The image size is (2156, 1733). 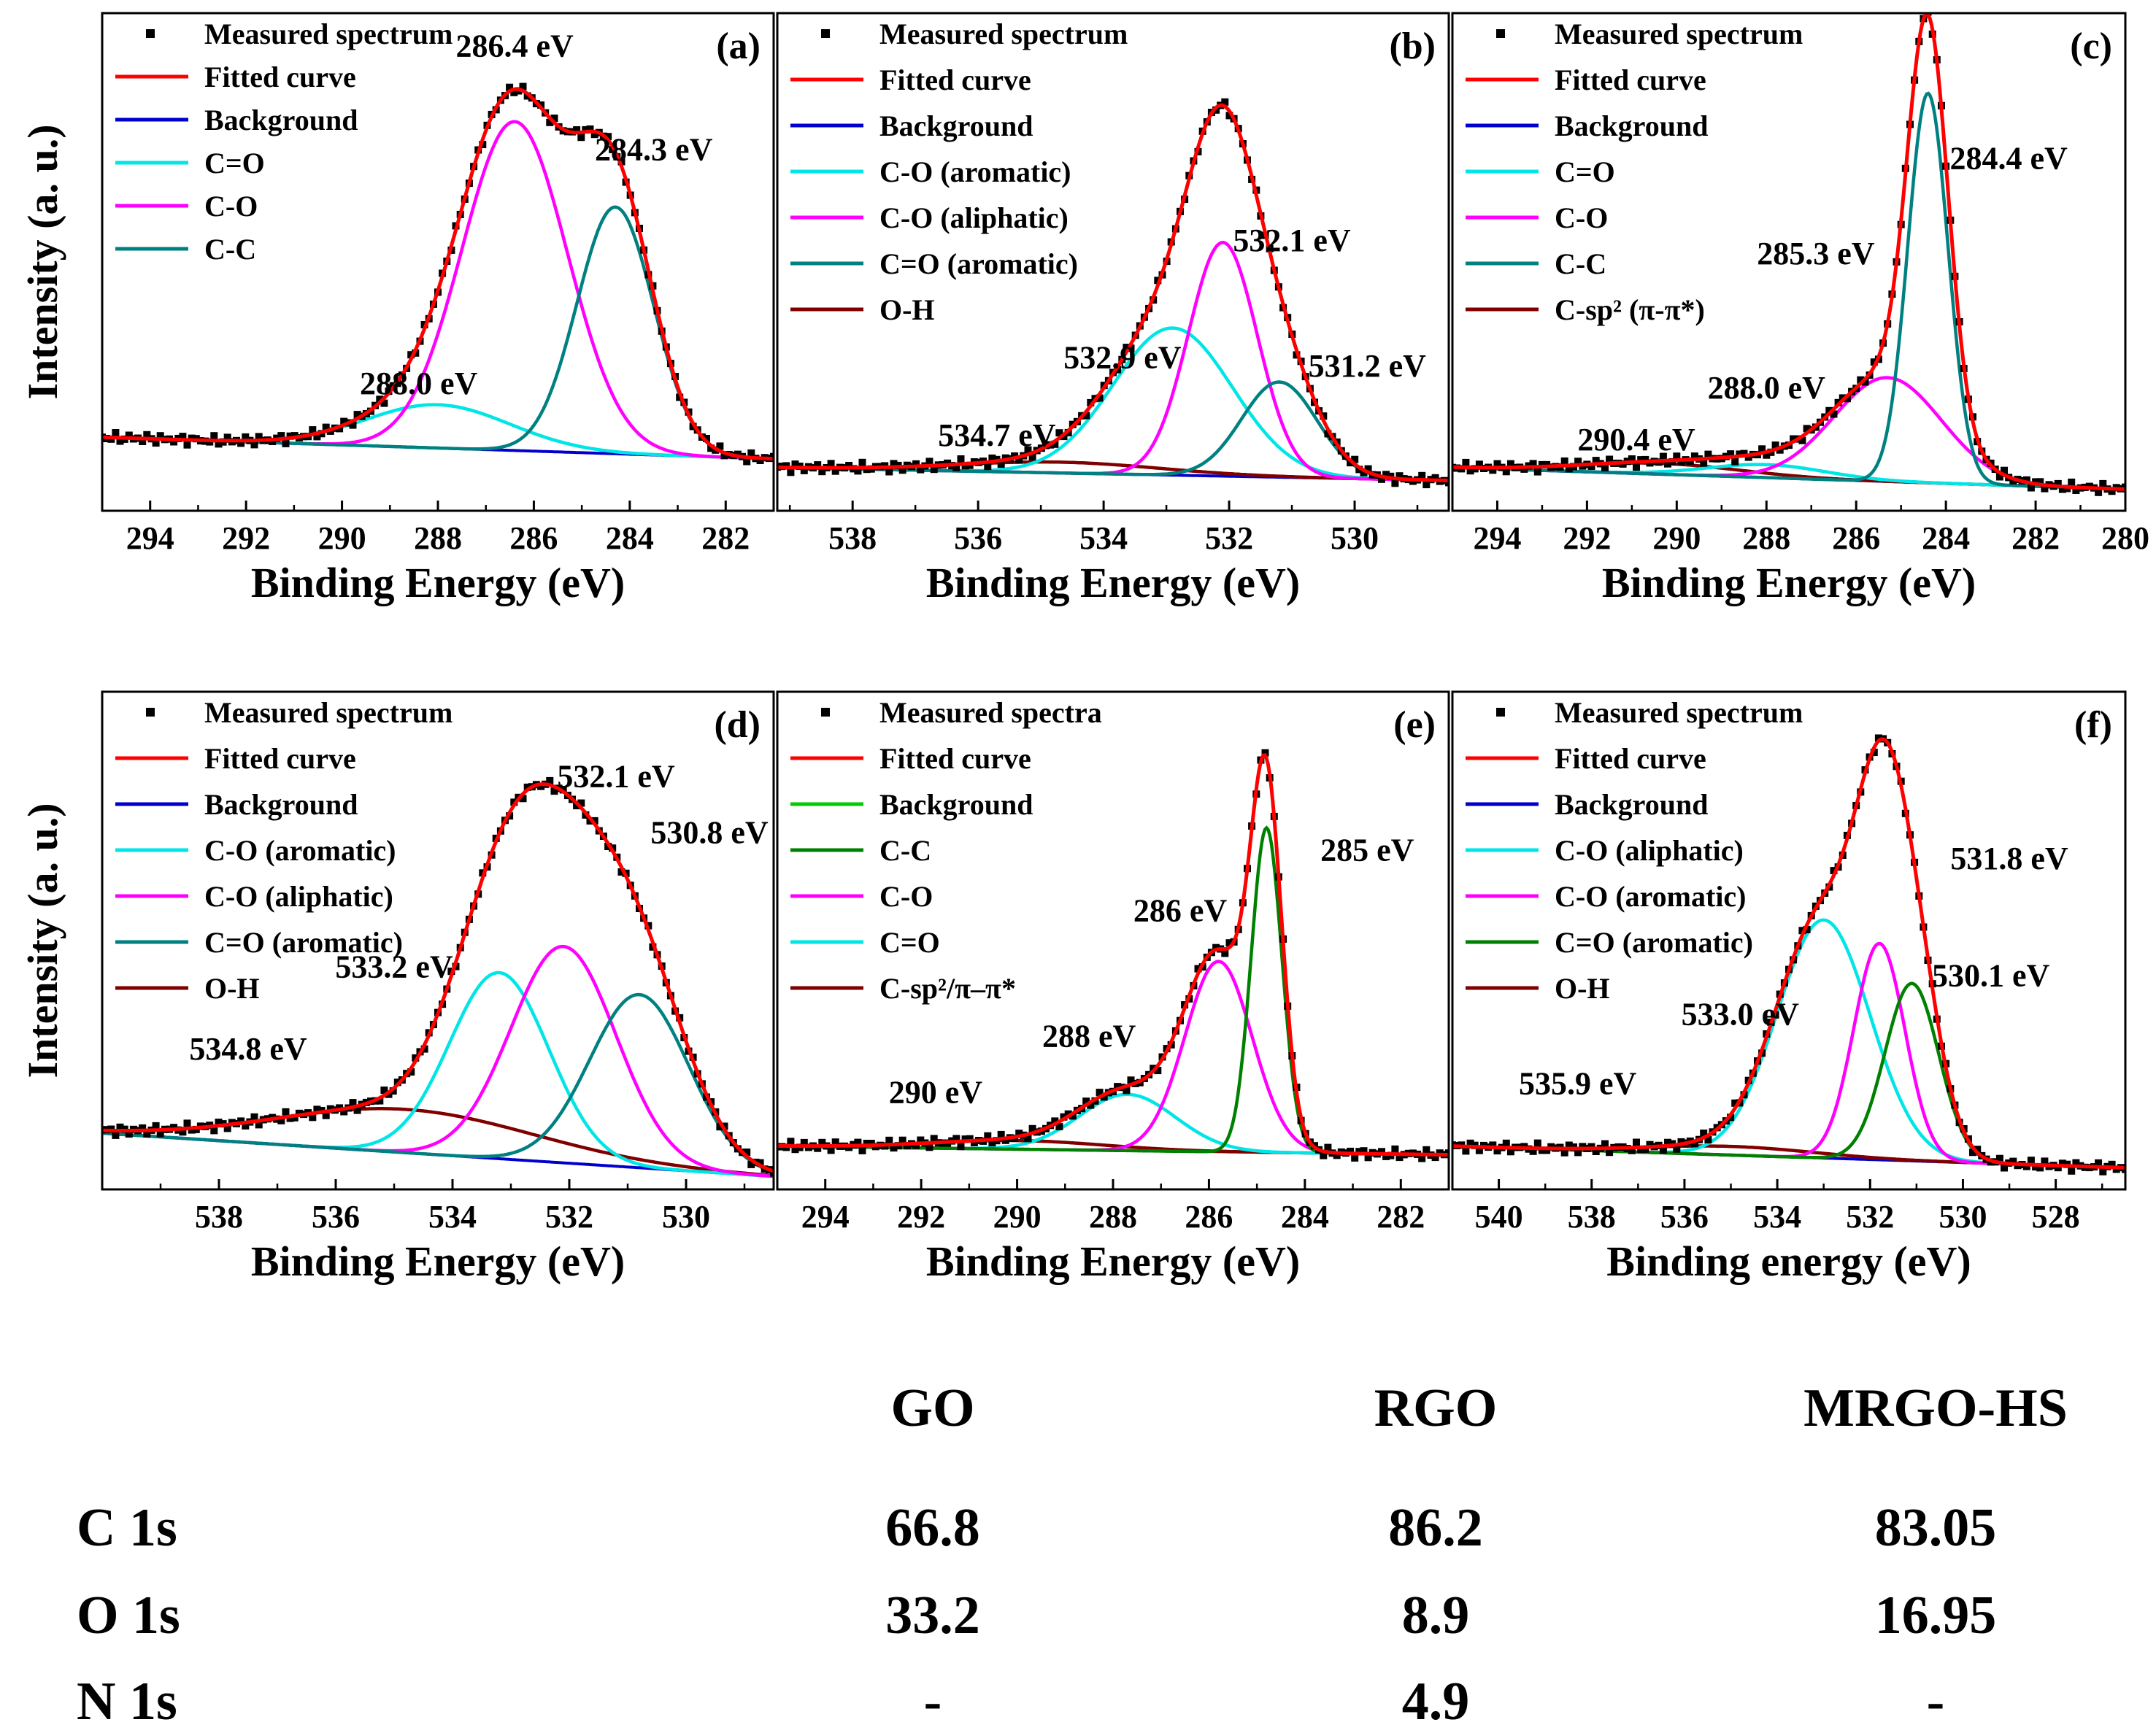 What do you see at coordinates (932, 1615) in the screenshot?
I see `table-cell-go-o1s: 33.2` at bounding box center [932, 1615].